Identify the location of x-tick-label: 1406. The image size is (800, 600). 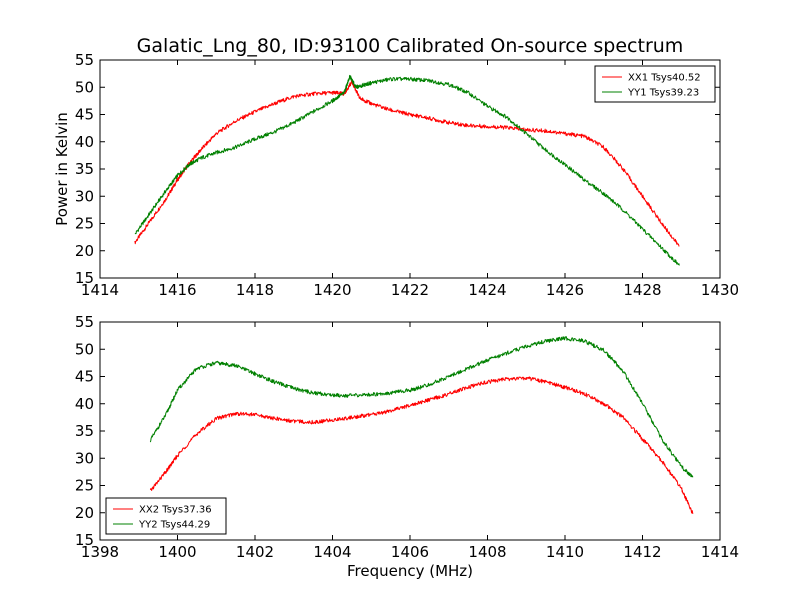
(410, 552).